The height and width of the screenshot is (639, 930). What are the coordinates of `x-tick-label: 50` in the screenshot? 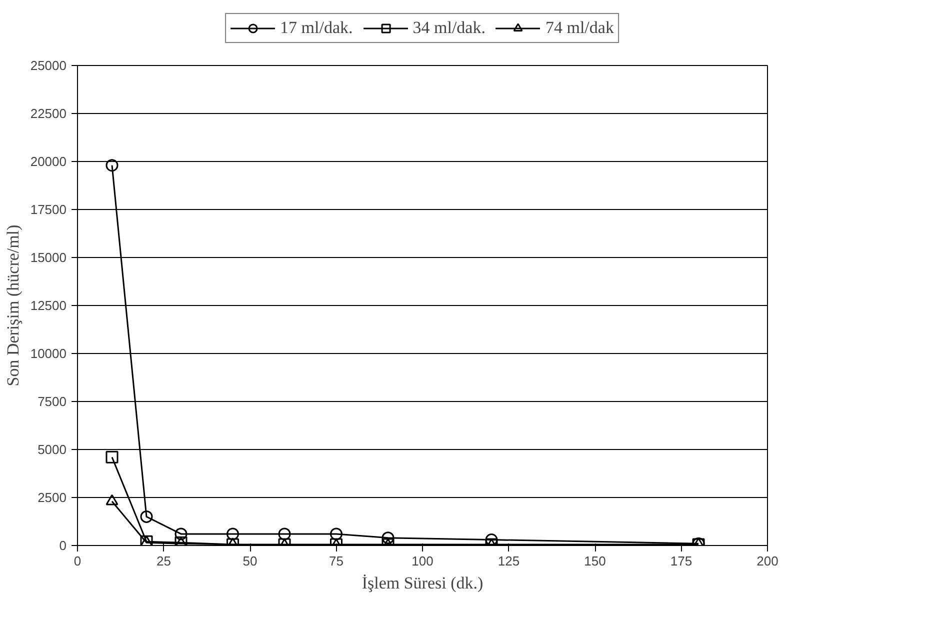 It's located at (250, 561).